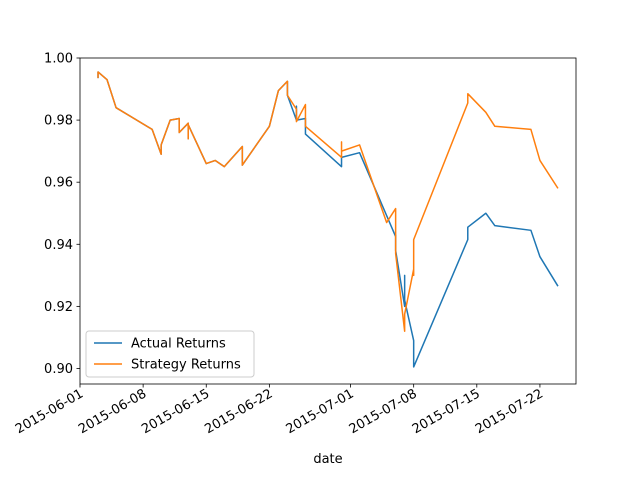 The image size is (640, 480). Describe the element at coordinates (383, 411) in the screenshot. I see `x-tick-label: 2015-07-08` at that location.